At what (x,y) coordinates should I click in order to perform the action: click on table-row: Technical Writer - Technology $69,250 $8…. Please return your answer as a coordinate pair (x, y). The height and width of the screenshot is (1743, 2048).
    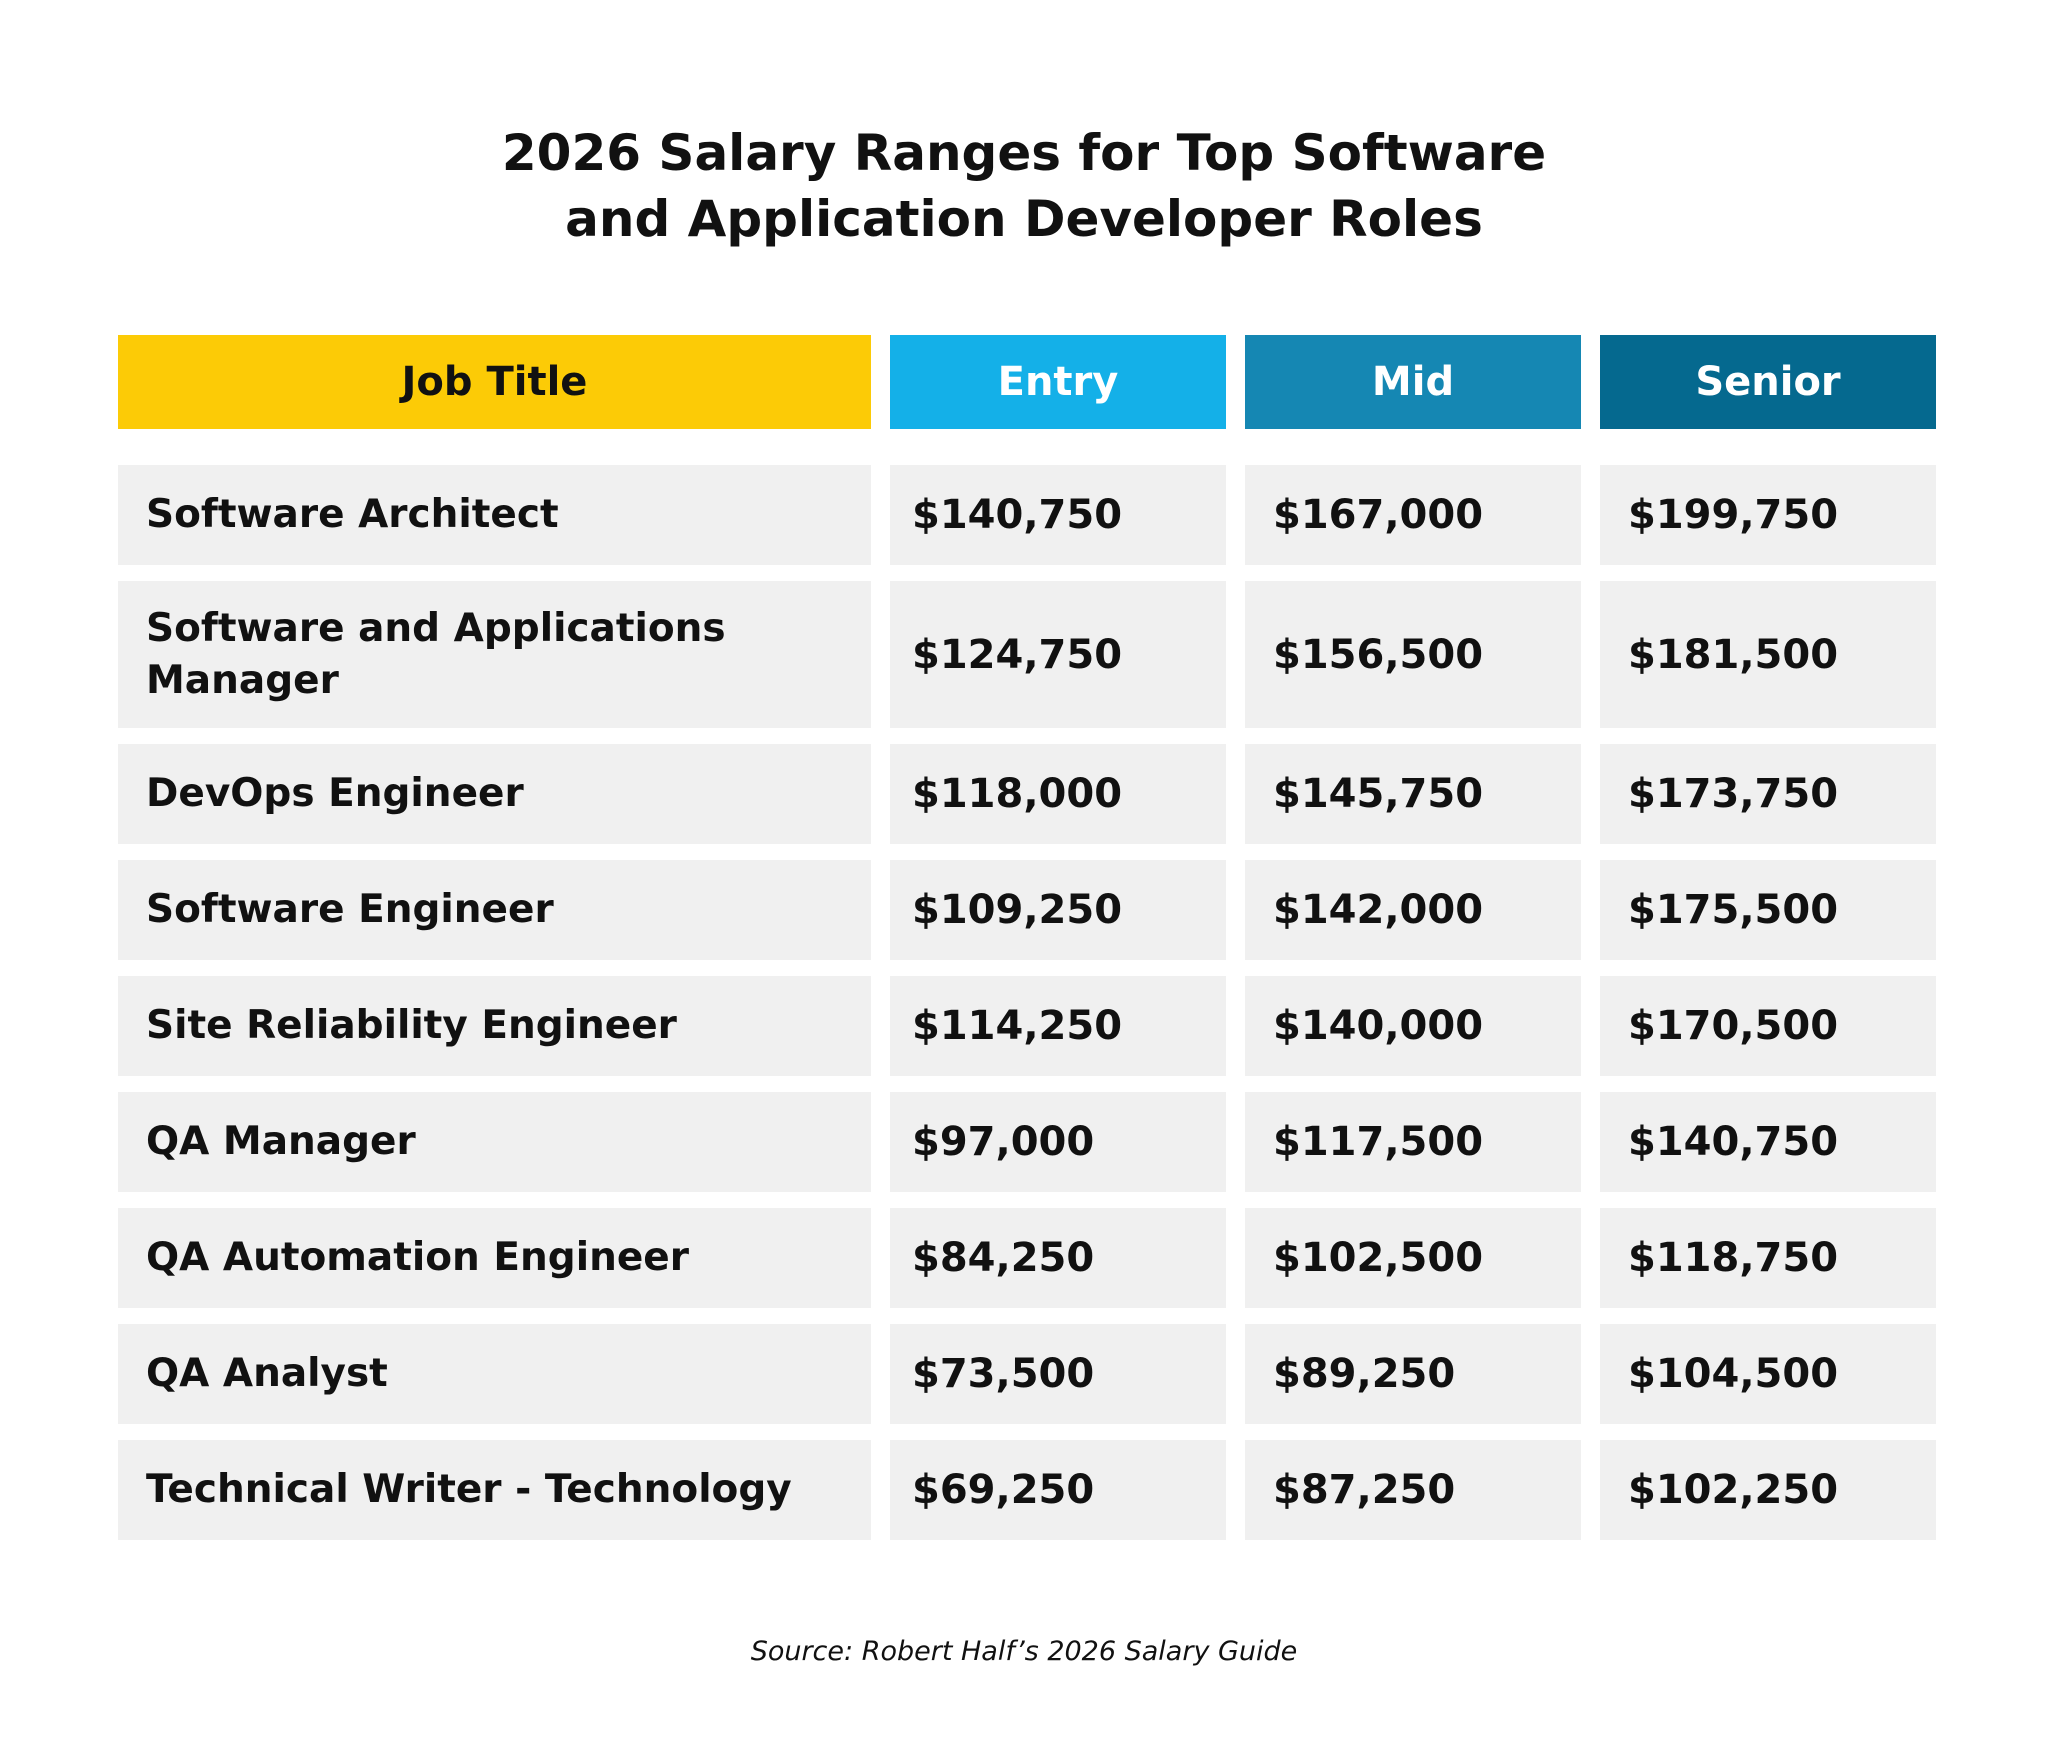
    Looking at the image, I should click on (1027, 1490).